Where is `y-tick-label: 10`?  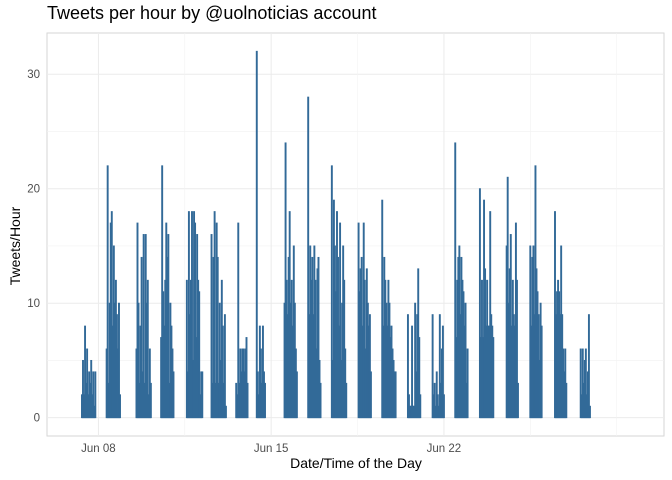 y-tick-label: 10 is located at coordinates (33, 304).